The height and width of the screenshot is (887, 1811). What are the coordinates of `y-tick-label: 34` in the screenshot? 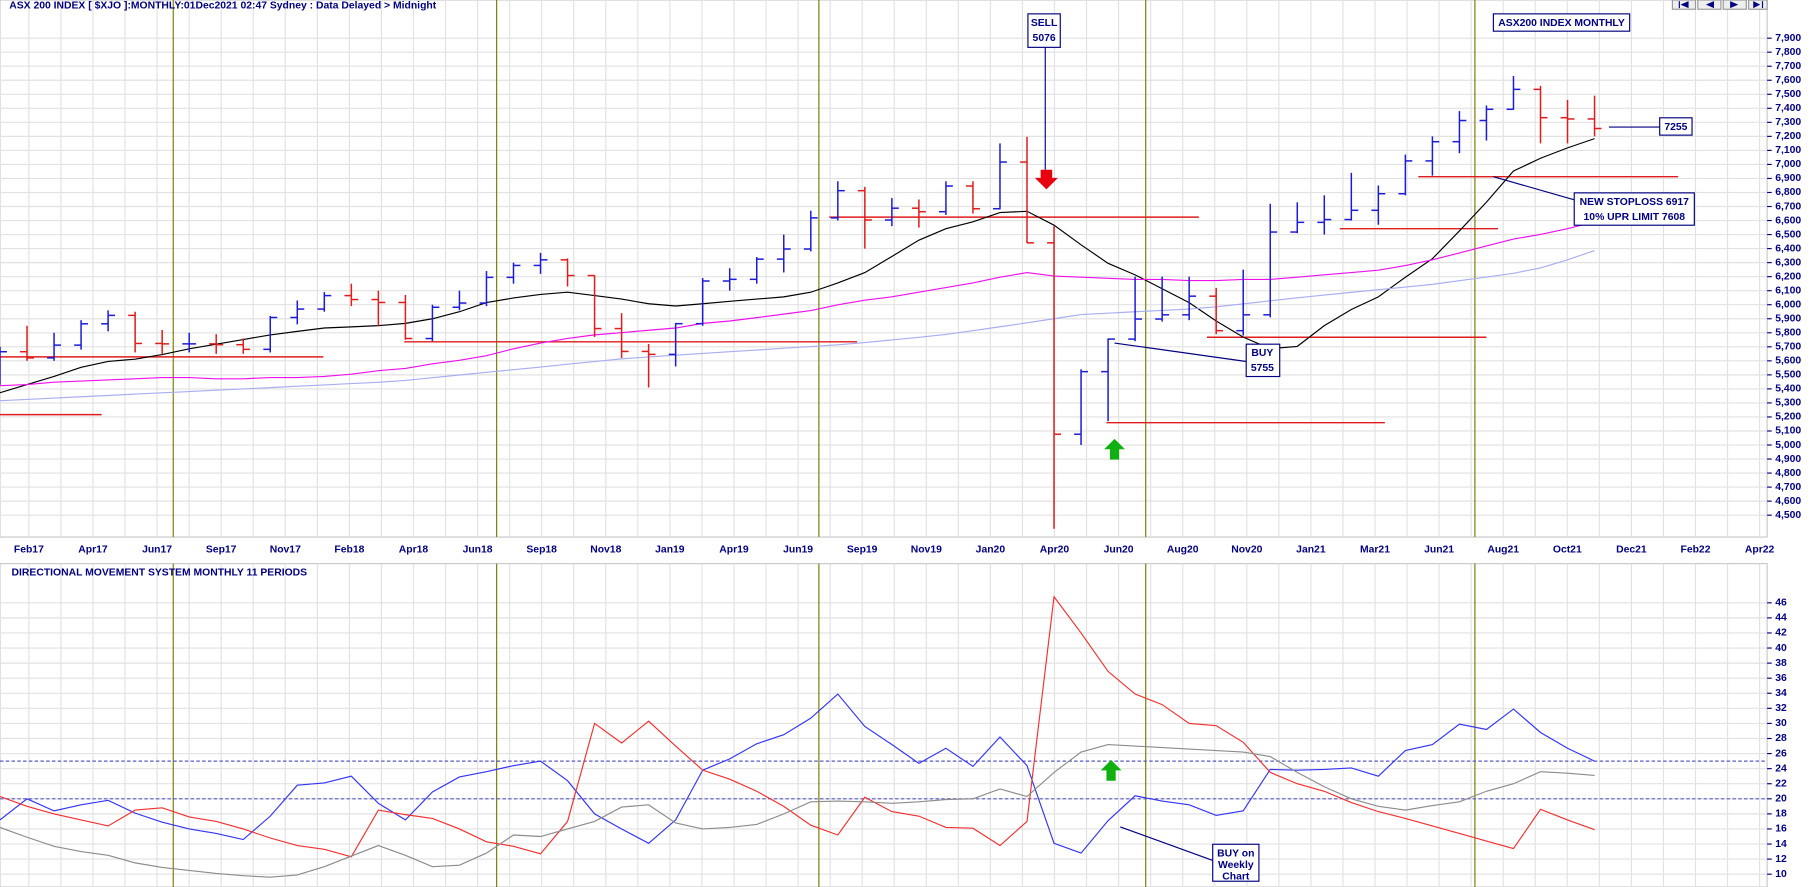 It's located at (1781, 693).